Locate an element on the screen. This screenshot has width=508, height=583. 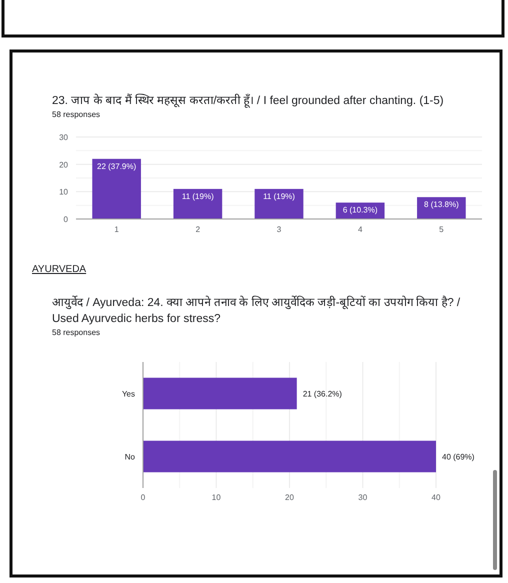
x-tick-label: 0 is located at coordinates (143, 497).